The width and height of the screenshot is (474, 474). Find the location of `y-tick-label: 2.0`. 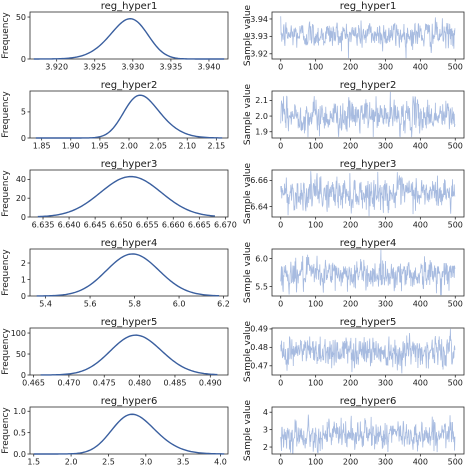

y-tick-label: 2.0 is located at coordinates (261, 116).